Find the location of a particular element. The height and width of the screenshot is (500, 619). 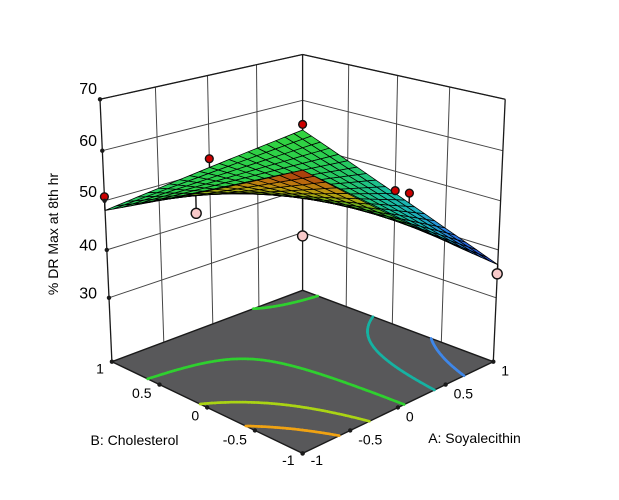

svg-text: B: Cholesterol is located at coordinates (135, 440).